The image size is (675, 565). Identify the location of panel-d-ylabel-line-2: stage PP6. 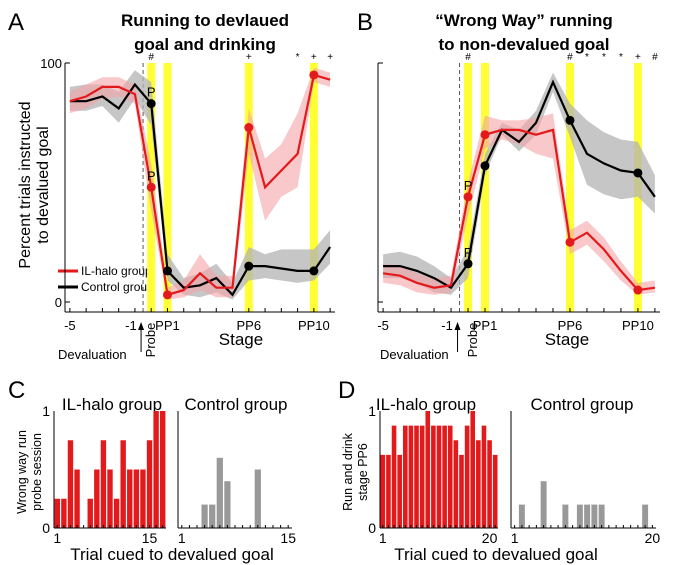
(363, 472).